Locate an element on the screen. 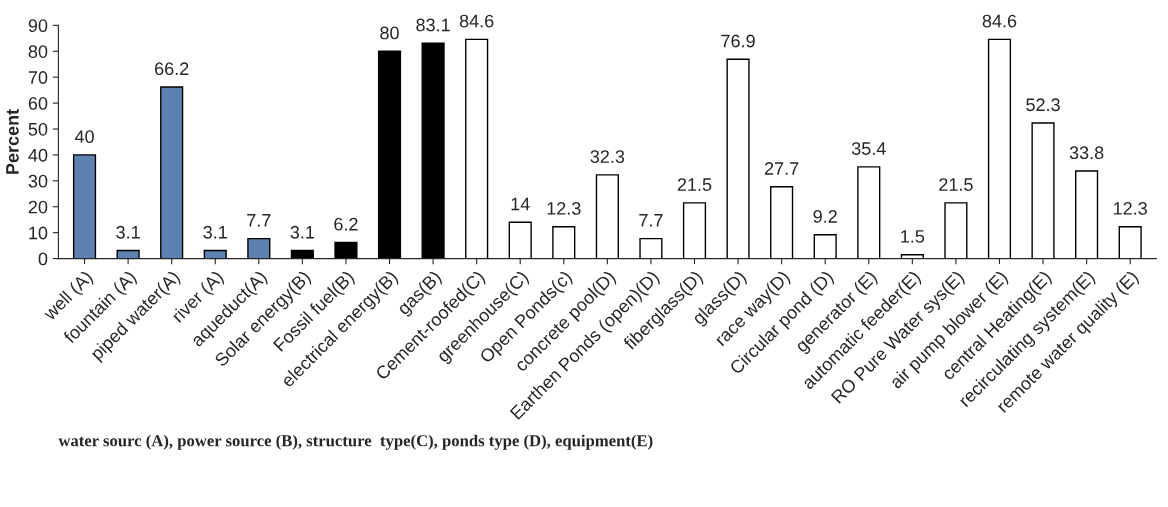  data-label: 52.3 is located at coordinates (1043, 105).